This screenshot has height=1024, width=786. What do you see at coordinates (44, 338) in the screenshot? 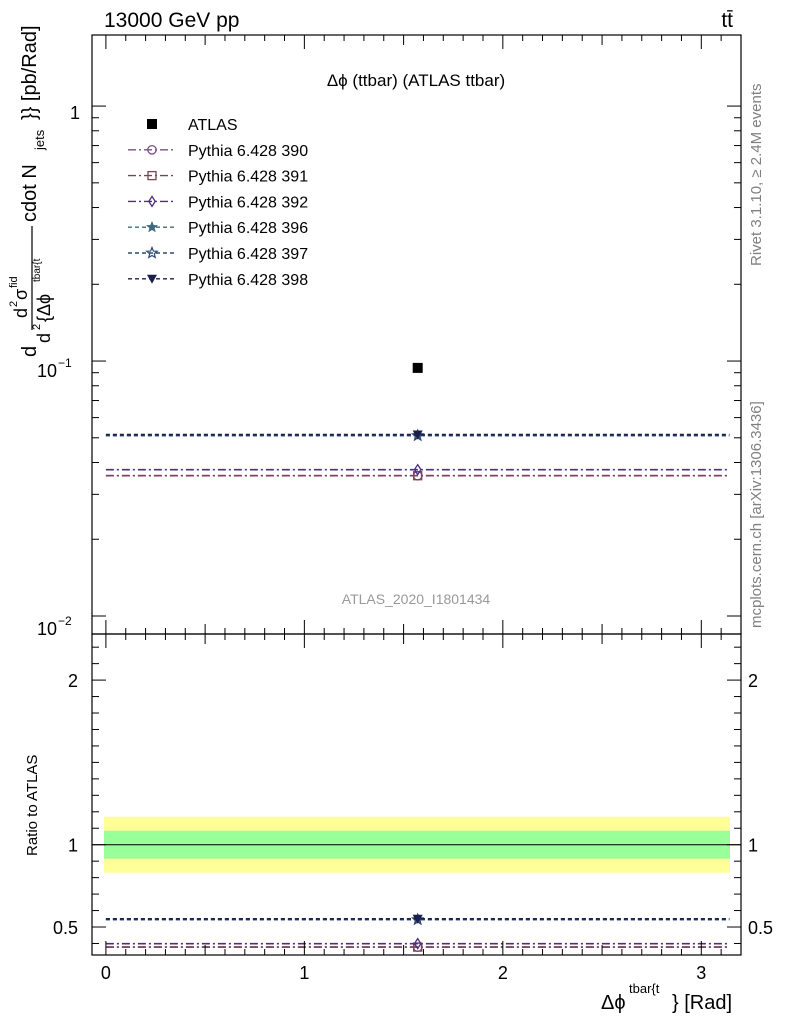
I see `ylabel-den-d: d` at bounding box center [44, 338].